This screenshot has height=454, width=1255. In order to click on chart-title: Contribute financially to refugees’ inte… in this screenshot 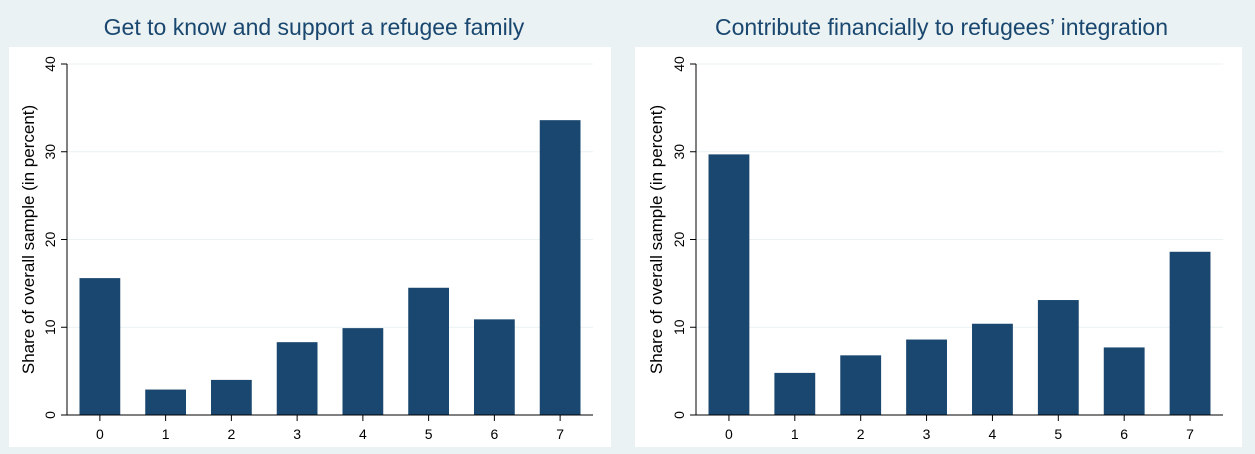, I will do `click(941, 27)`.